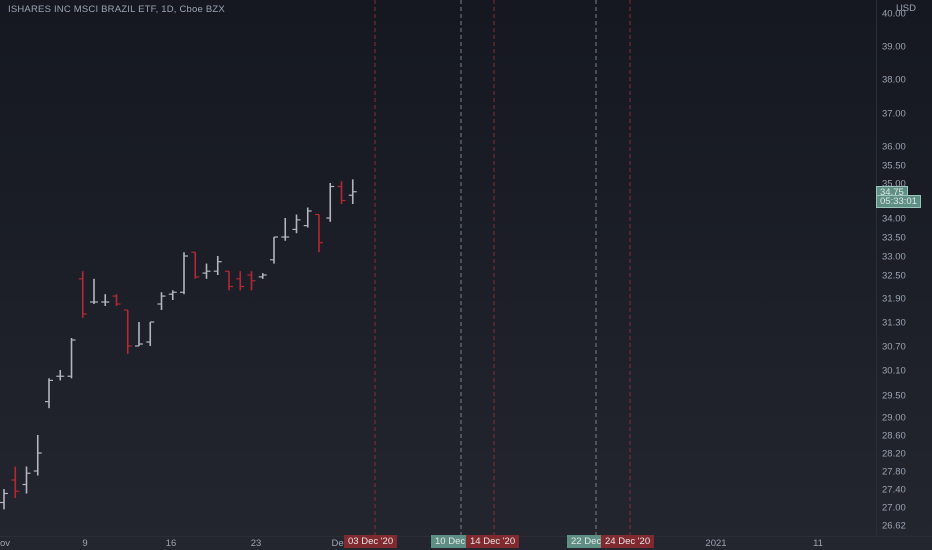 Image resolution: width=932 pixels, height=550 pixels. What do you see at coordinates (894, 299) in the screenshot?
I see `price-tick-label: 31.90` at bounding box center [894, 299].